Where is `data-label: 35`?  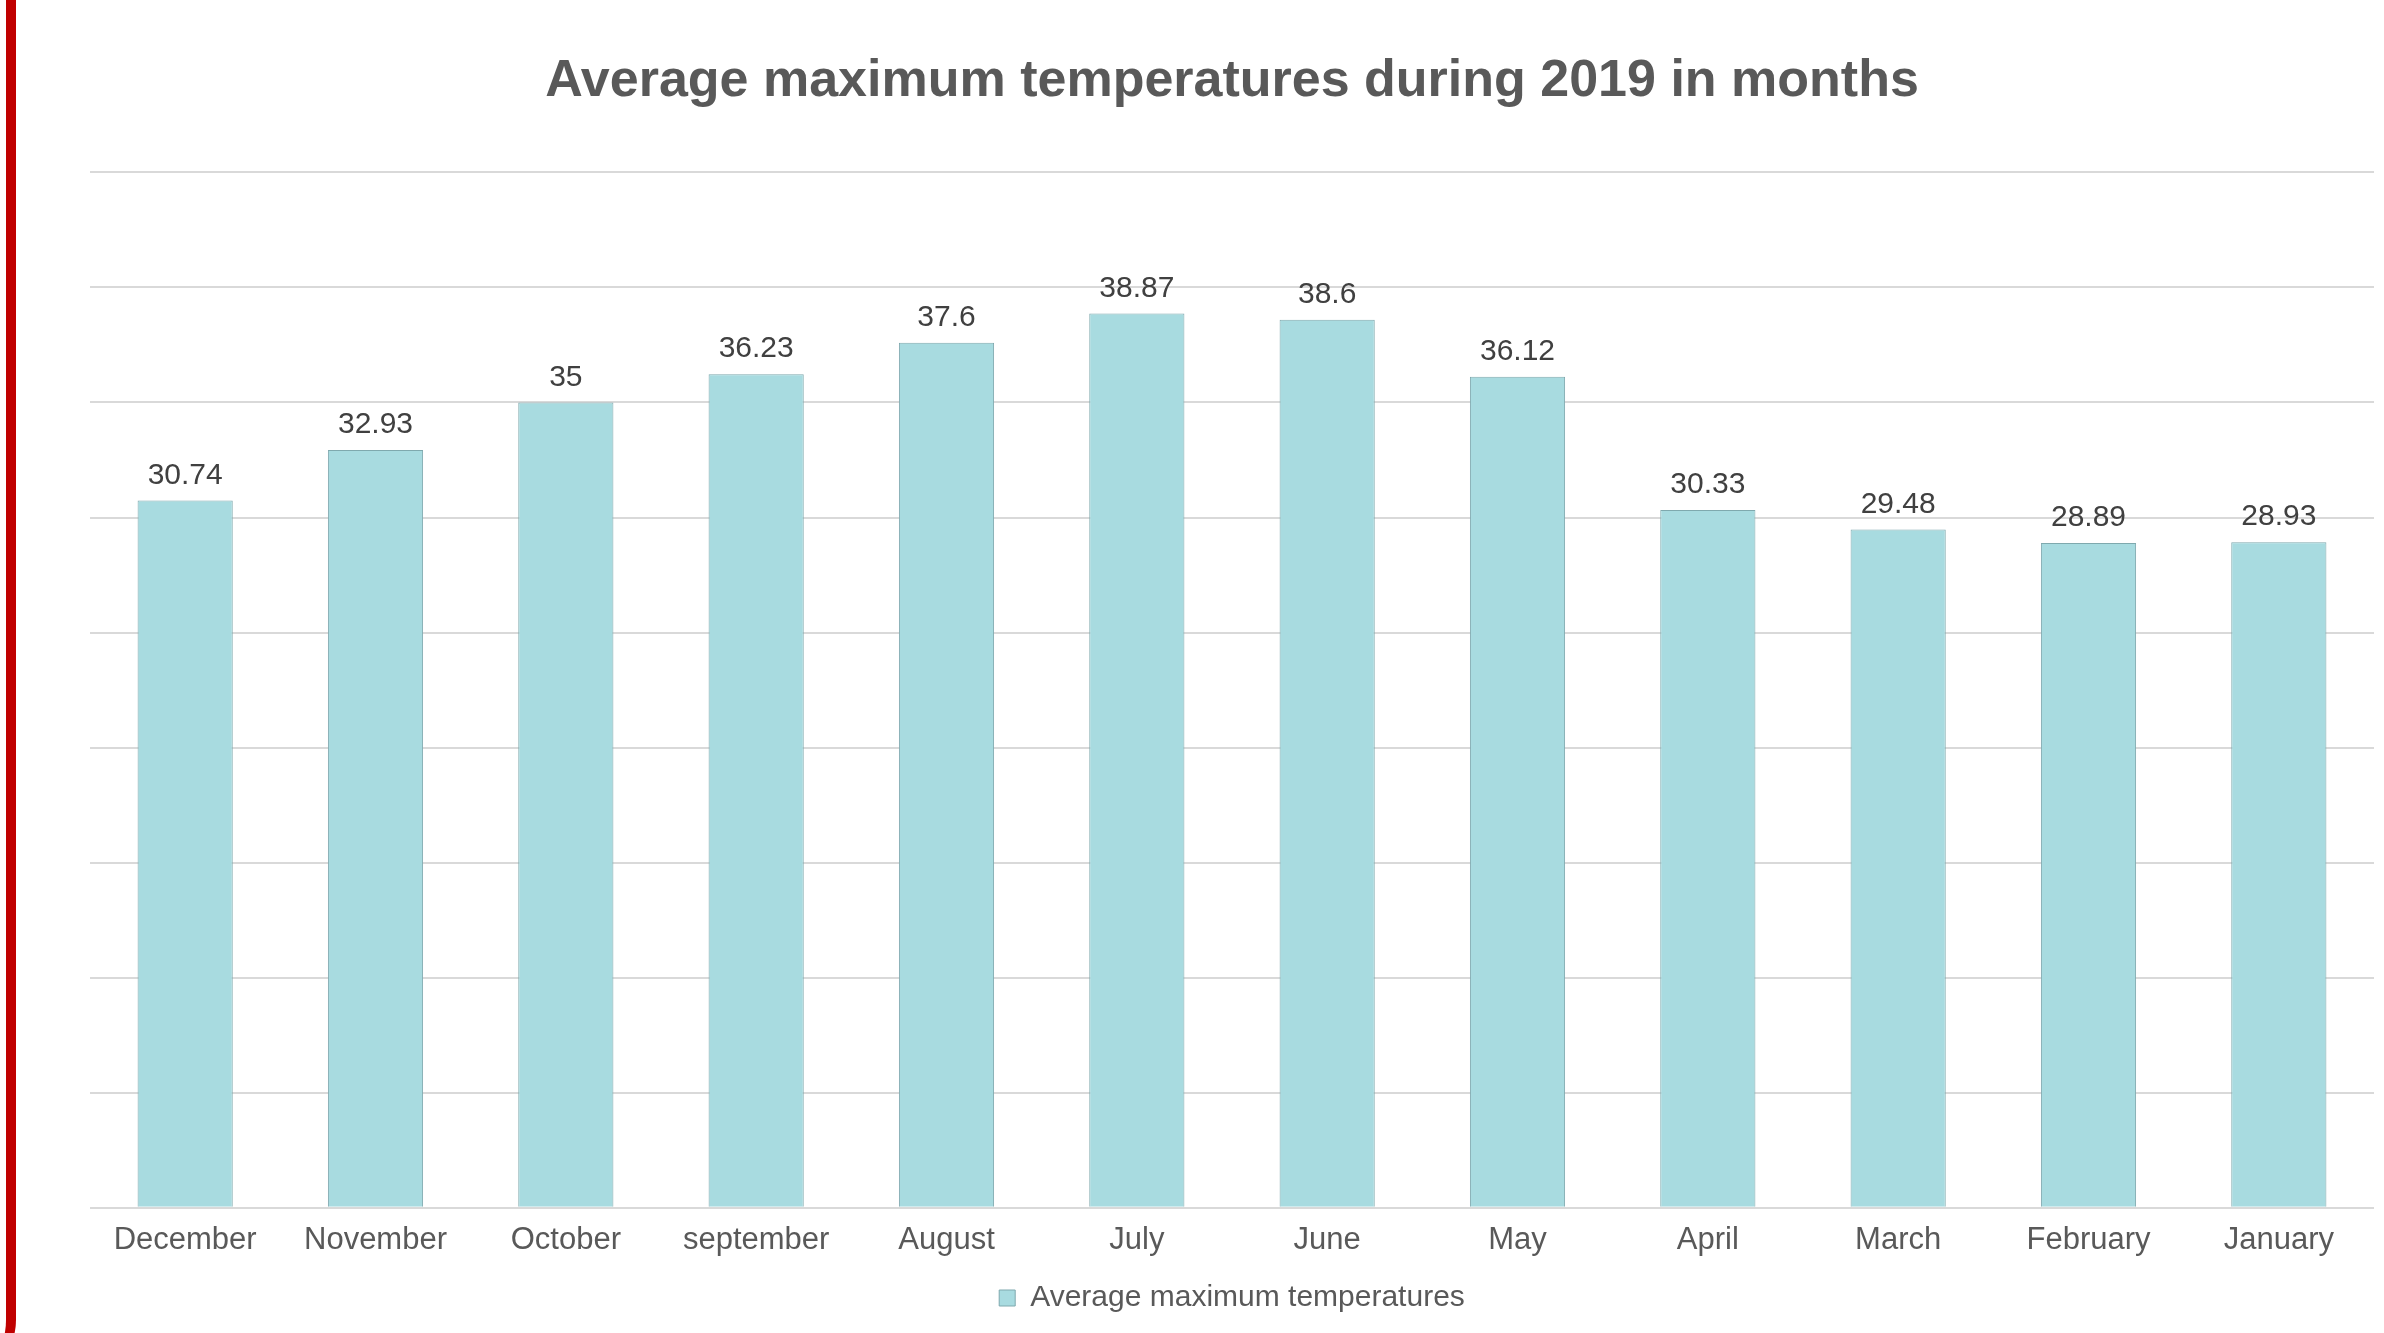 data-label: 35 is located at coordinates (566, 375).